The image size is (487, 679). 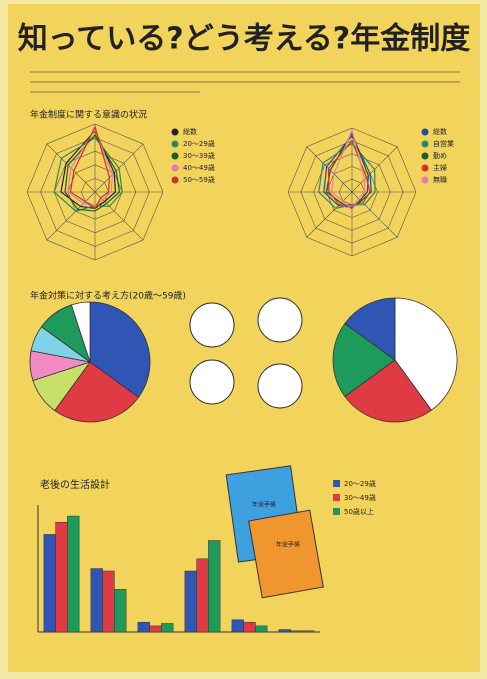 I want to click on title: 知っている?どう考える?年金制度, so click(x=244, y=39).